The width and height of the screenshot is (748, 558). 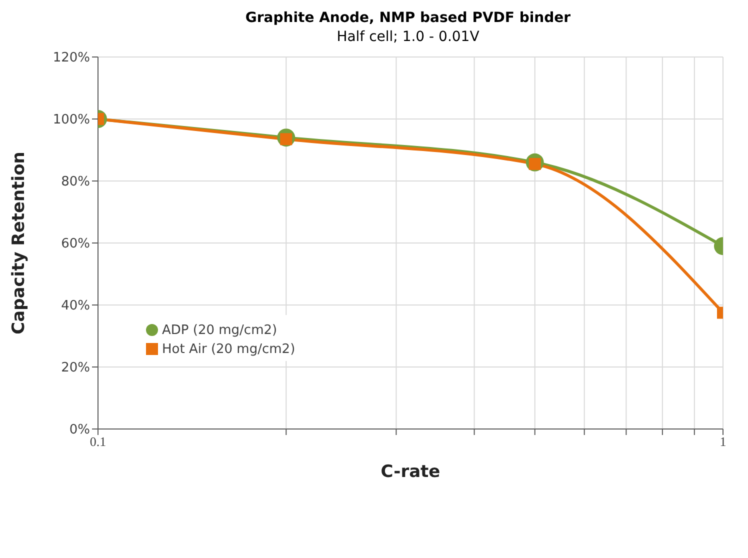 I want to click on y-tick-label: 80%, so click(x=75, y=182).